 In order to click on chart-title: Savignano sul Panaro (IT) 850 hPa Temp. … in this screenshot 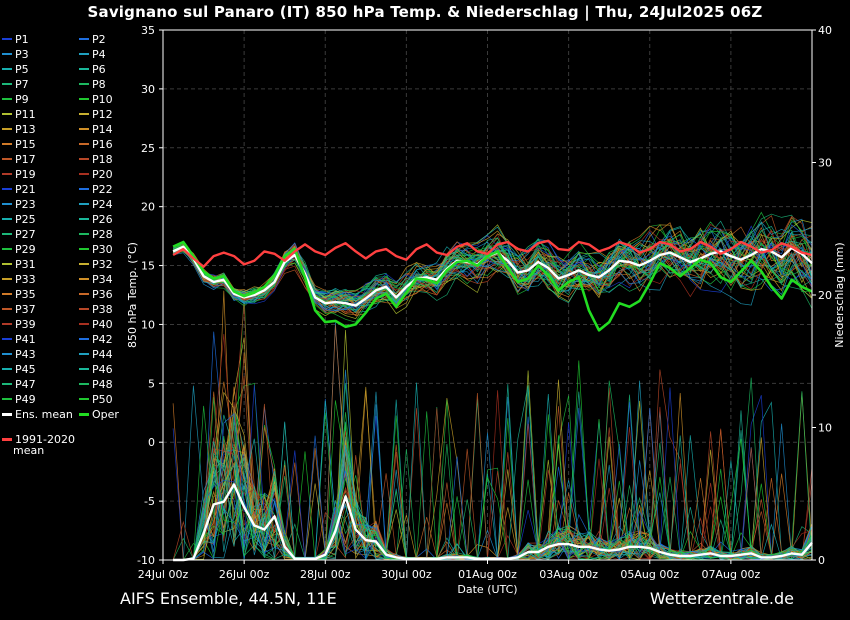, I will do `click(425, 12)`.